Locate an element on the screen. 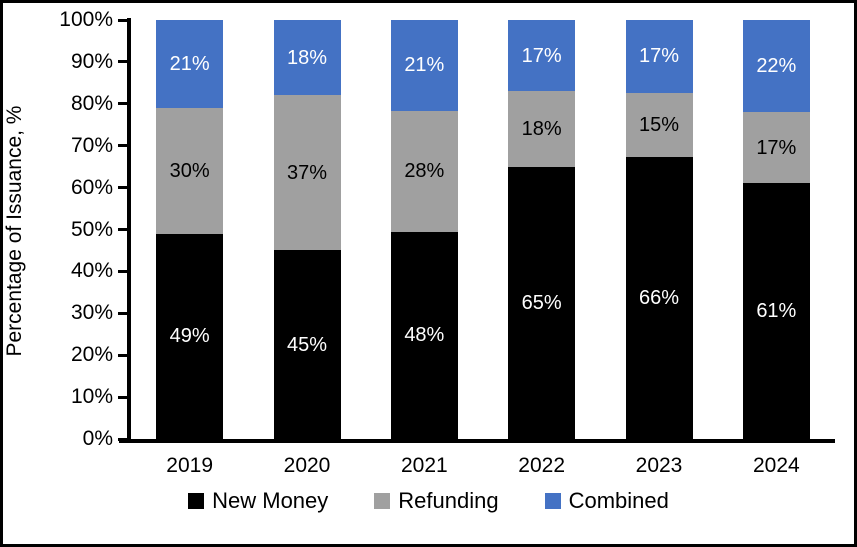 This screenshot has width=857, height=547. segment-data-label: 28% is located at coordinates (424, 171).